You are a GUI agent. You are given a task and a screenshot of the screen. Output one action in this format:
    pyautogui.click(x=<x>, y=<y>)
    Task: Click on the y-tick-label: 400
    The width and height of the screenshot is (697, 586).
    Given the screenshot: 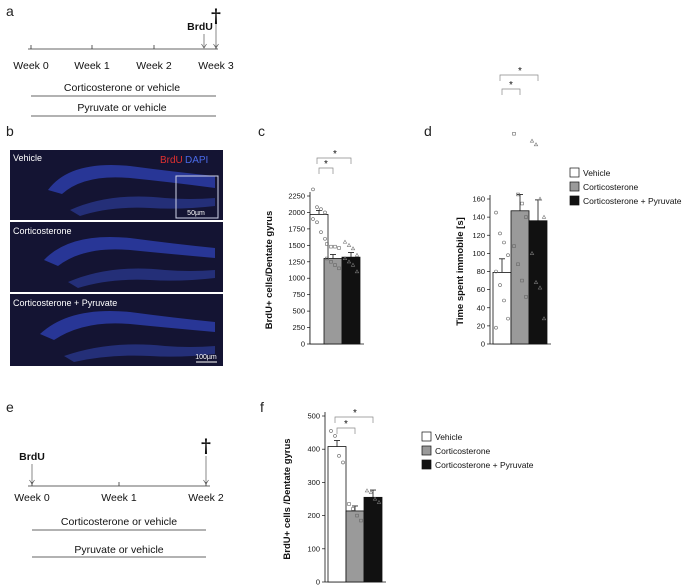 What is the action you would take?
    pyautogui.click(x=313, y=449)
    